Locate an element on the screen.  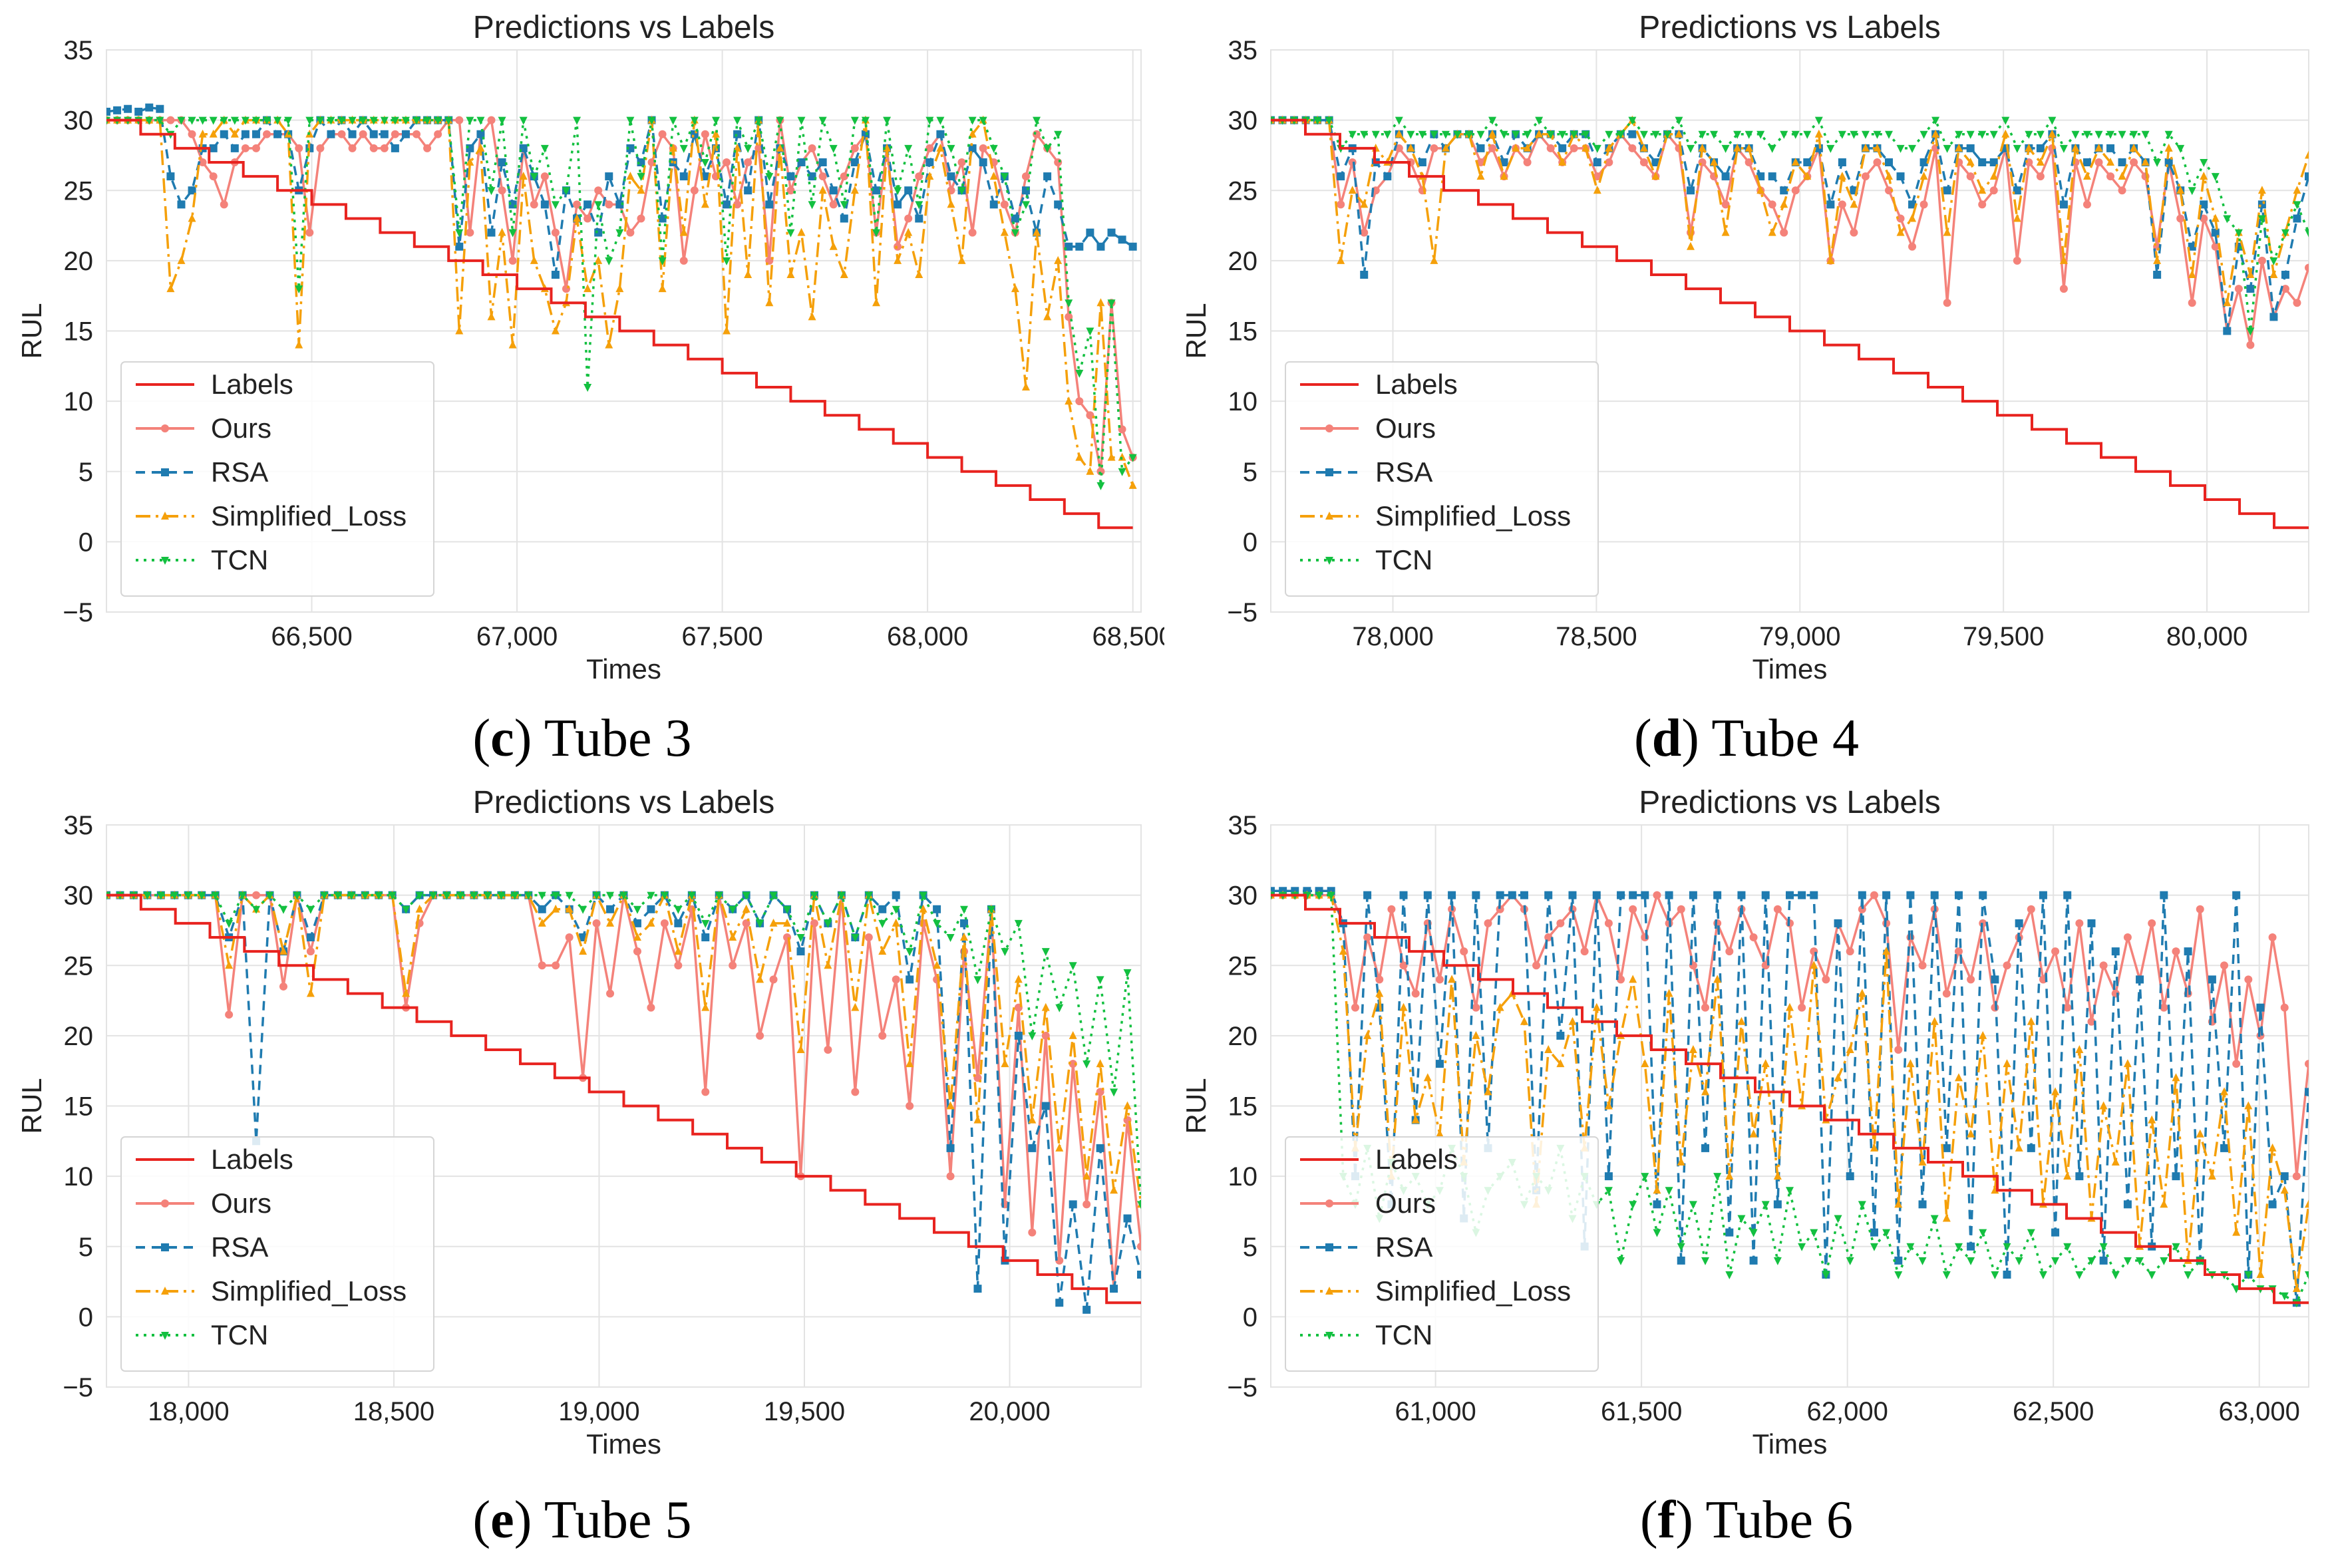
legend: Labels Ours RSA Simplified_Loss TCN is located at coordinates (277, 1254).